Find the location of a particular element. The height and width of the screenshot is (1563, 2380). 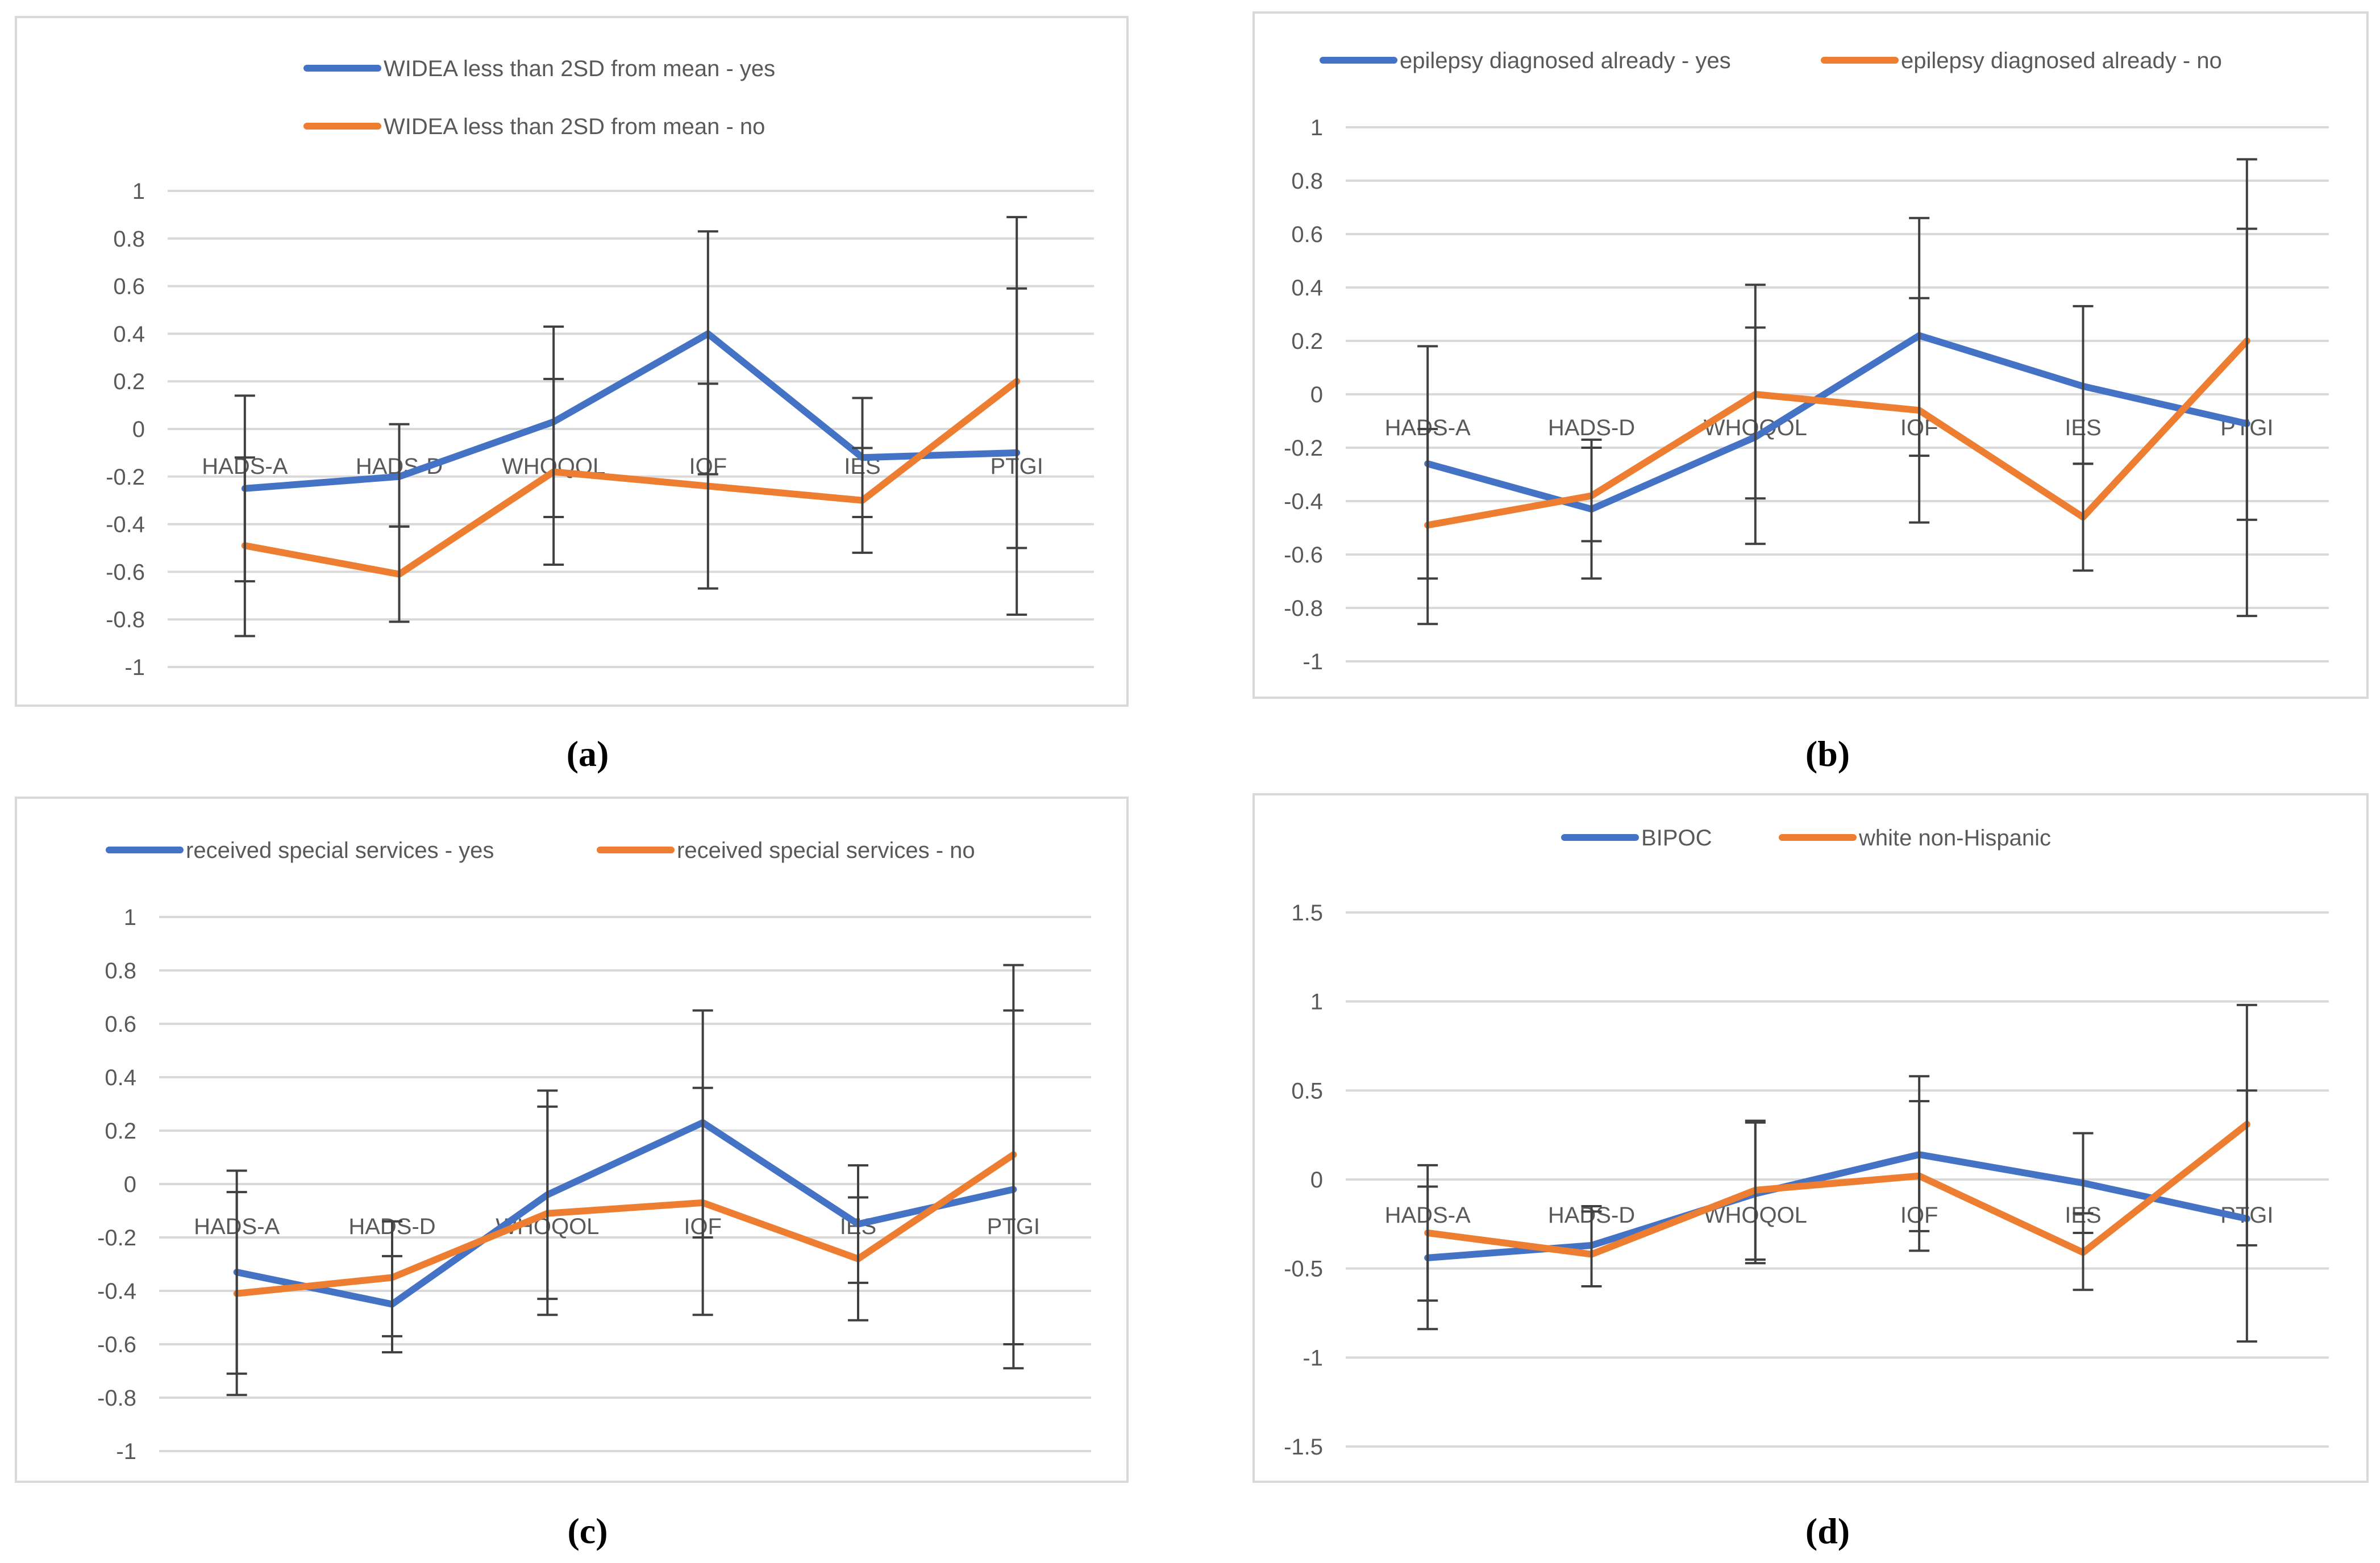

y-tick-label: 0.5 is located at coordinates (1307, 1090).